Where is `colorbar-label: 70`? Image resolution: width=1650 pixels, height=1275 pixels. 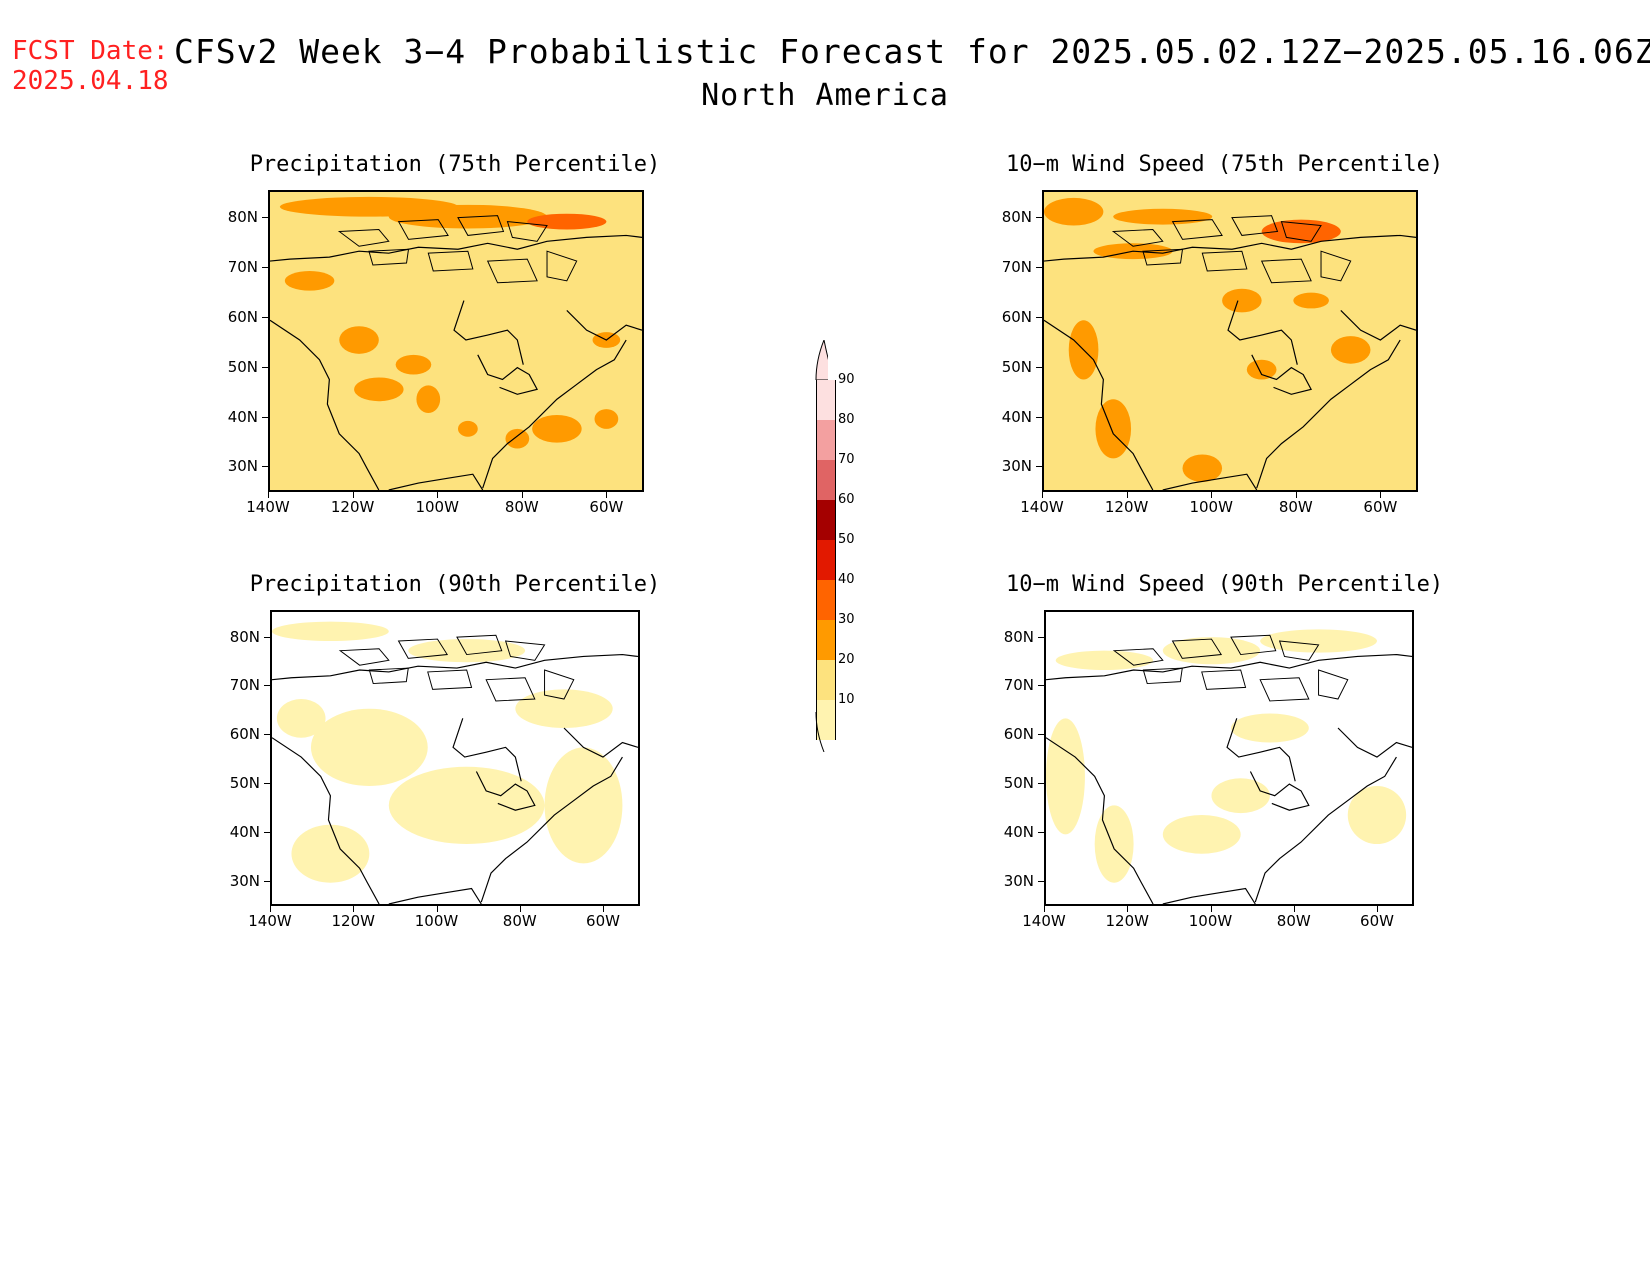 colorbar-label: 70 is located at coordinates (846, 459).